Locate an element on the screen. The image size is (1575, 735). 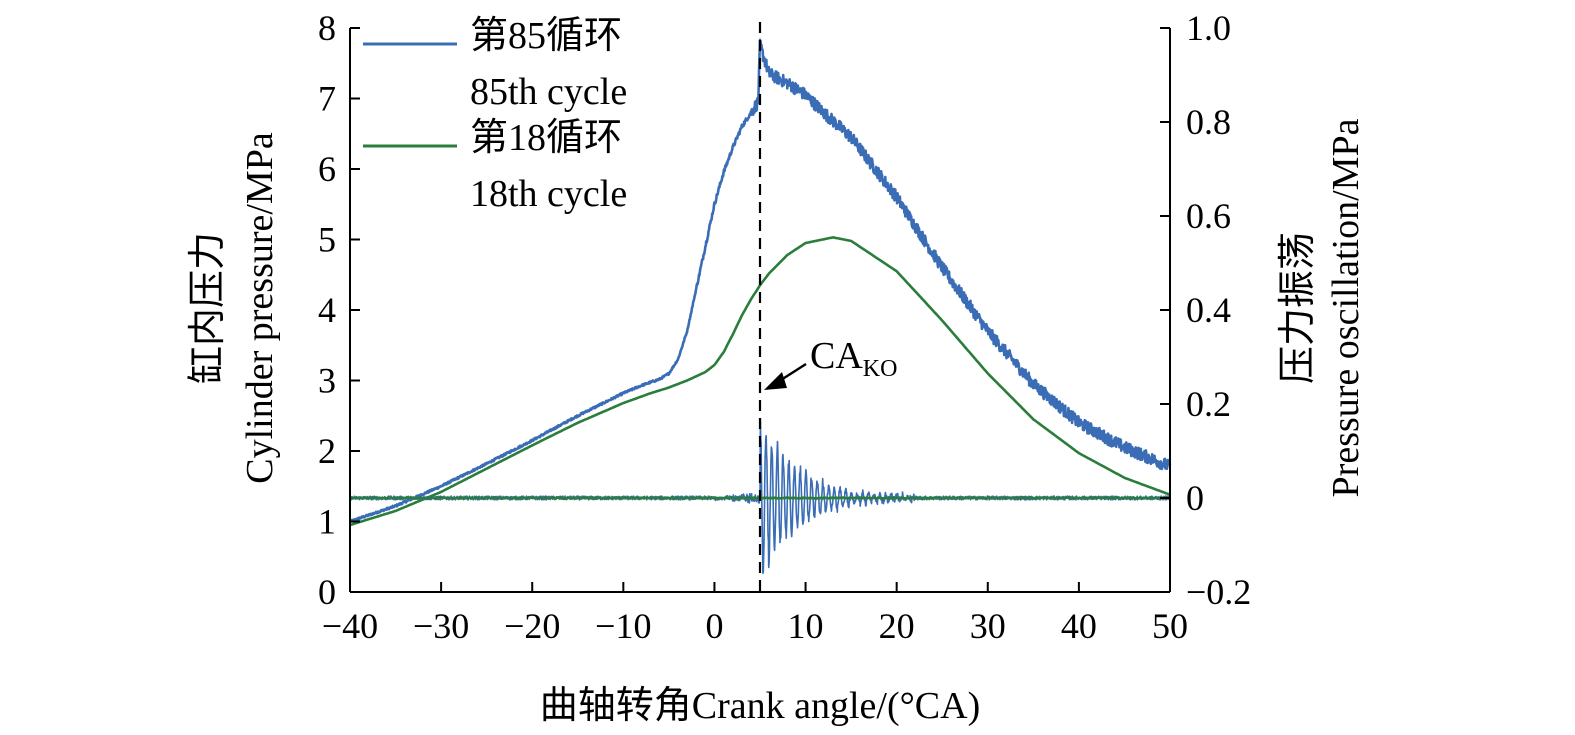
y-left-tick-label-8: 8 is located at coordinates (327, 28).